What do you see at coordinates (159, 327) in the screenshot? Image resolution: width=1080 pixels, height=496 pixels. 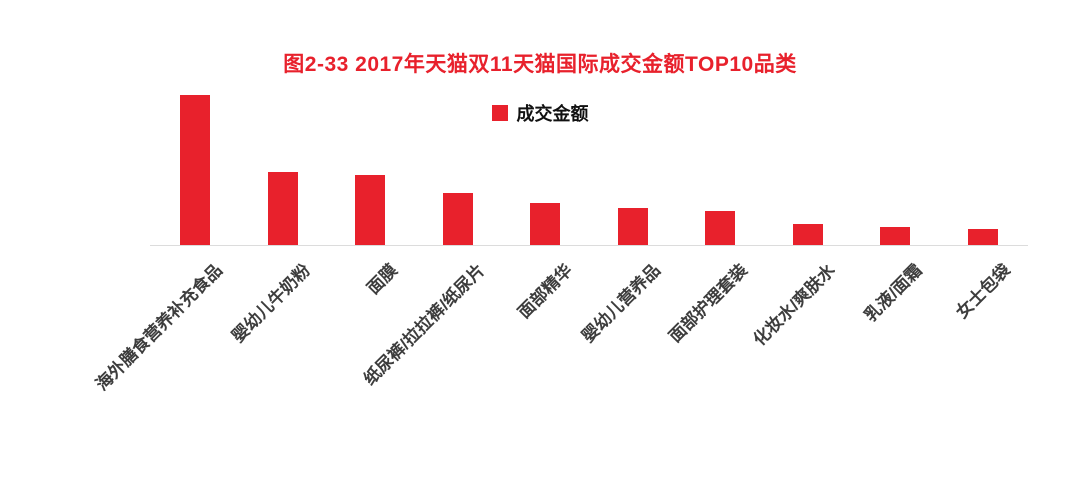 I see `category-label: 海外膳食营养补充食品` at bounding box center [159, 327].